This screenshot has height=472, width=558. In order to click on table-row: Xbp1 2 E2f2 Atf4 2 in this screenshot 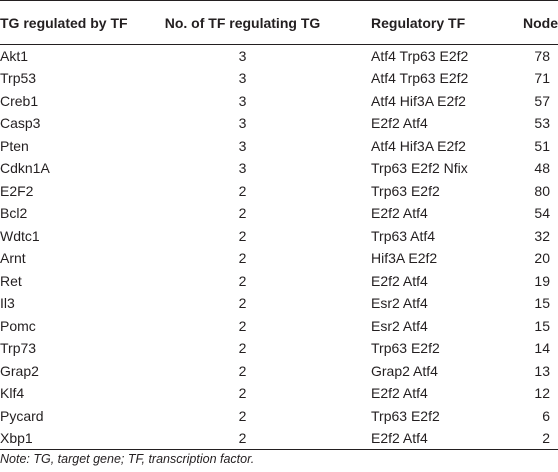, I will do `click(279, 438)`.